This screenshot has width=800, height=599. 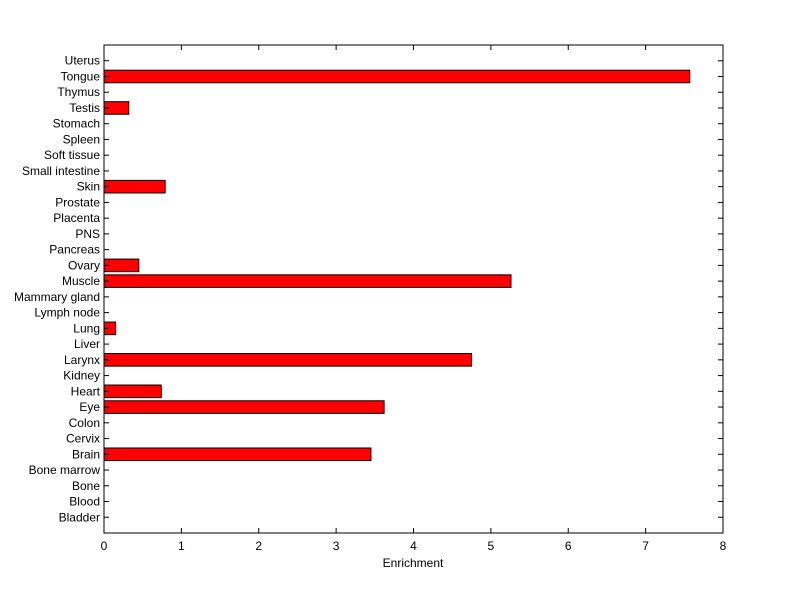 I want to click on y-tick-label: Heart, so click(x=86, y=391).